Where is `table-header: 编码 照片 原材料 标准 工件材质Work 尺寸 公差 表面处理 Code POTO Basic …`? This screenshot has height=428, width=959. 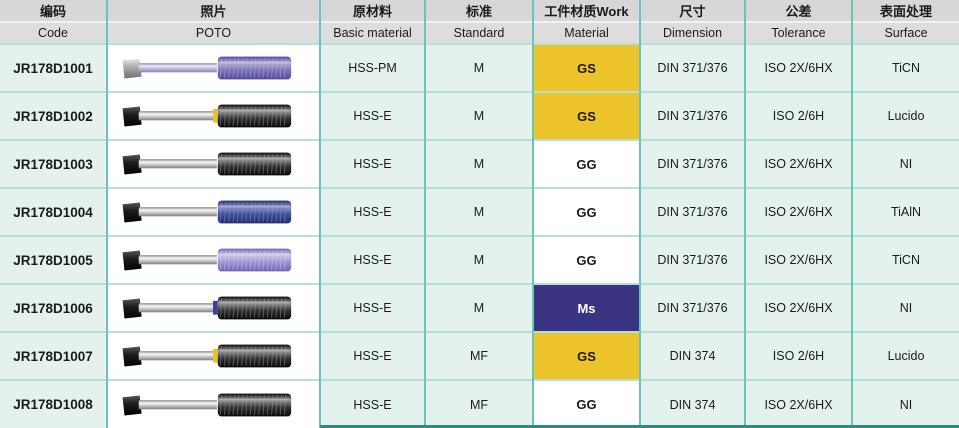 table-header: 编码 照片 原材料 标准 工件材质Work 尺寸 公差 表面处理 Code POTO Basic … is located at coordinates (479, 22).